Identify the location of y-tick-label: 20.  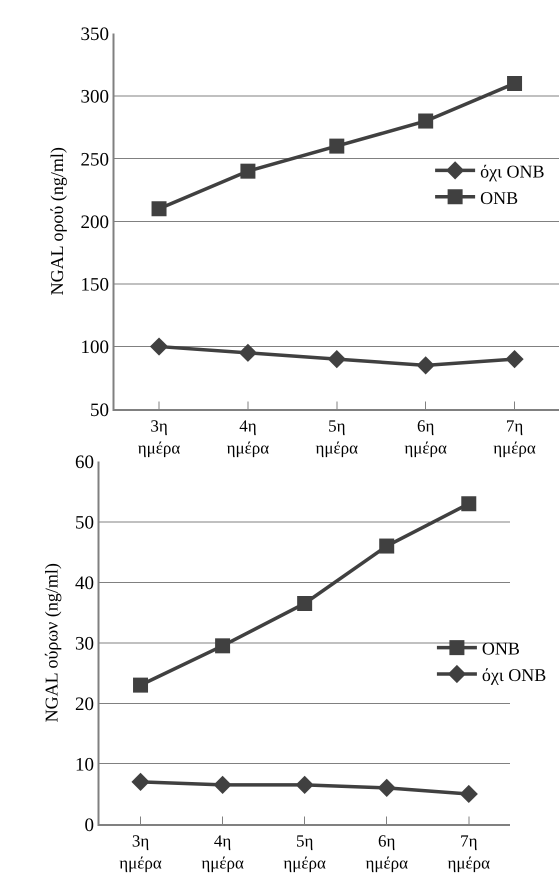
(84, 704).